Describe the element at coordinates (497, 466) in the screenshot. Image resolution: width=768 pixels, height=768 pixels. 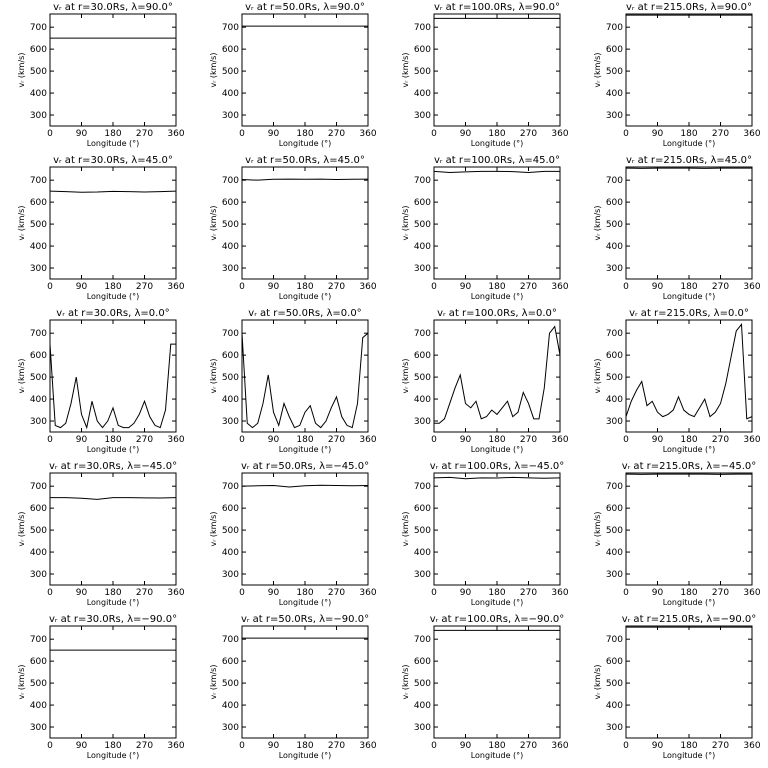
I see `chart-title: vᵣ at r=100.0Rs, λ=−45.0°` at that location.